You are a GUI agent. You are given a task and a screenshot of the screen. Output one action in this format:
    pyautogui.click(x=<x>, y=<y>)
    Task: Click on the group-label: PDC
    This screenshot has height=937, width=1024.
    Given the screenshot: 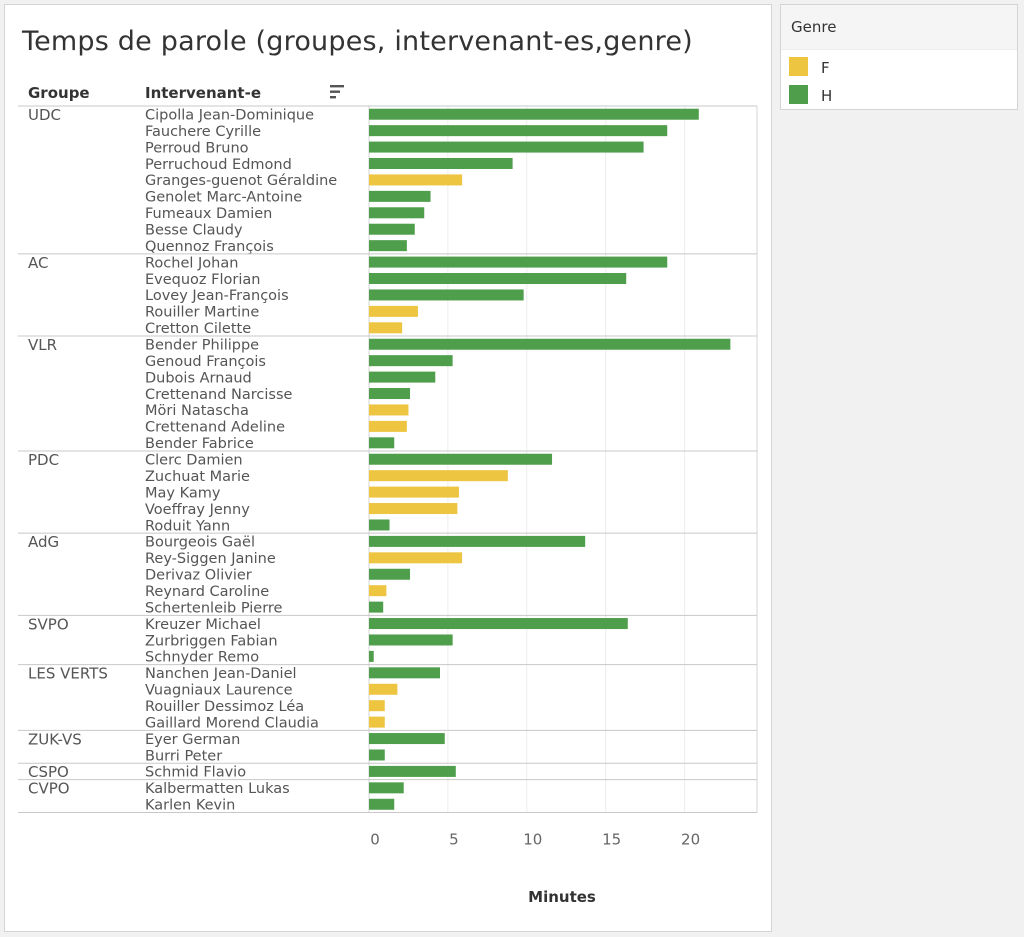 What is the action you would take?
    pyautogui.click(x=43, y=460)
    